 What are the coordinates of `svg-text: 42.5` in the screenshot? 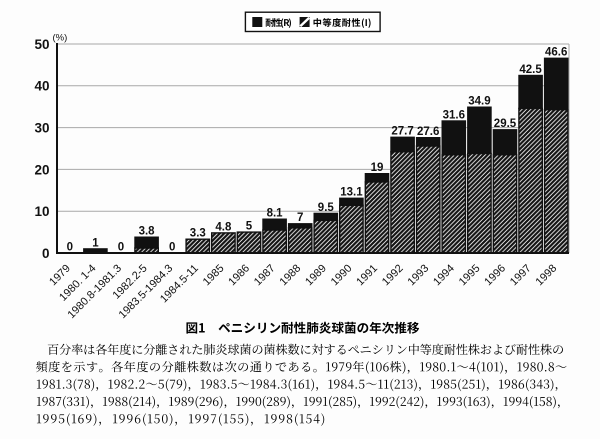 It's located at (530, 70).